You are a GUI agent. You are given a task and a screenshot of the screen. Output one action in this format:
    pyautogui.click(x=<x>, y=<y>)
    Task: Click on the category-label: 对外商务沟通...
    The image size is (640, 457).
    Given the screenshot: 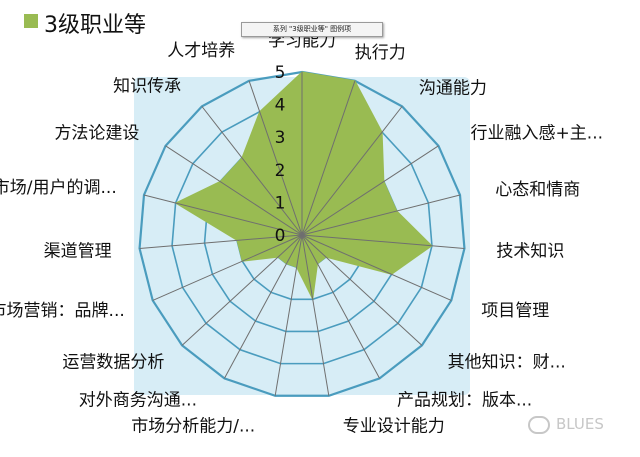 What is the action you would take?
    pyautogui.click(x=138, y=400)
    